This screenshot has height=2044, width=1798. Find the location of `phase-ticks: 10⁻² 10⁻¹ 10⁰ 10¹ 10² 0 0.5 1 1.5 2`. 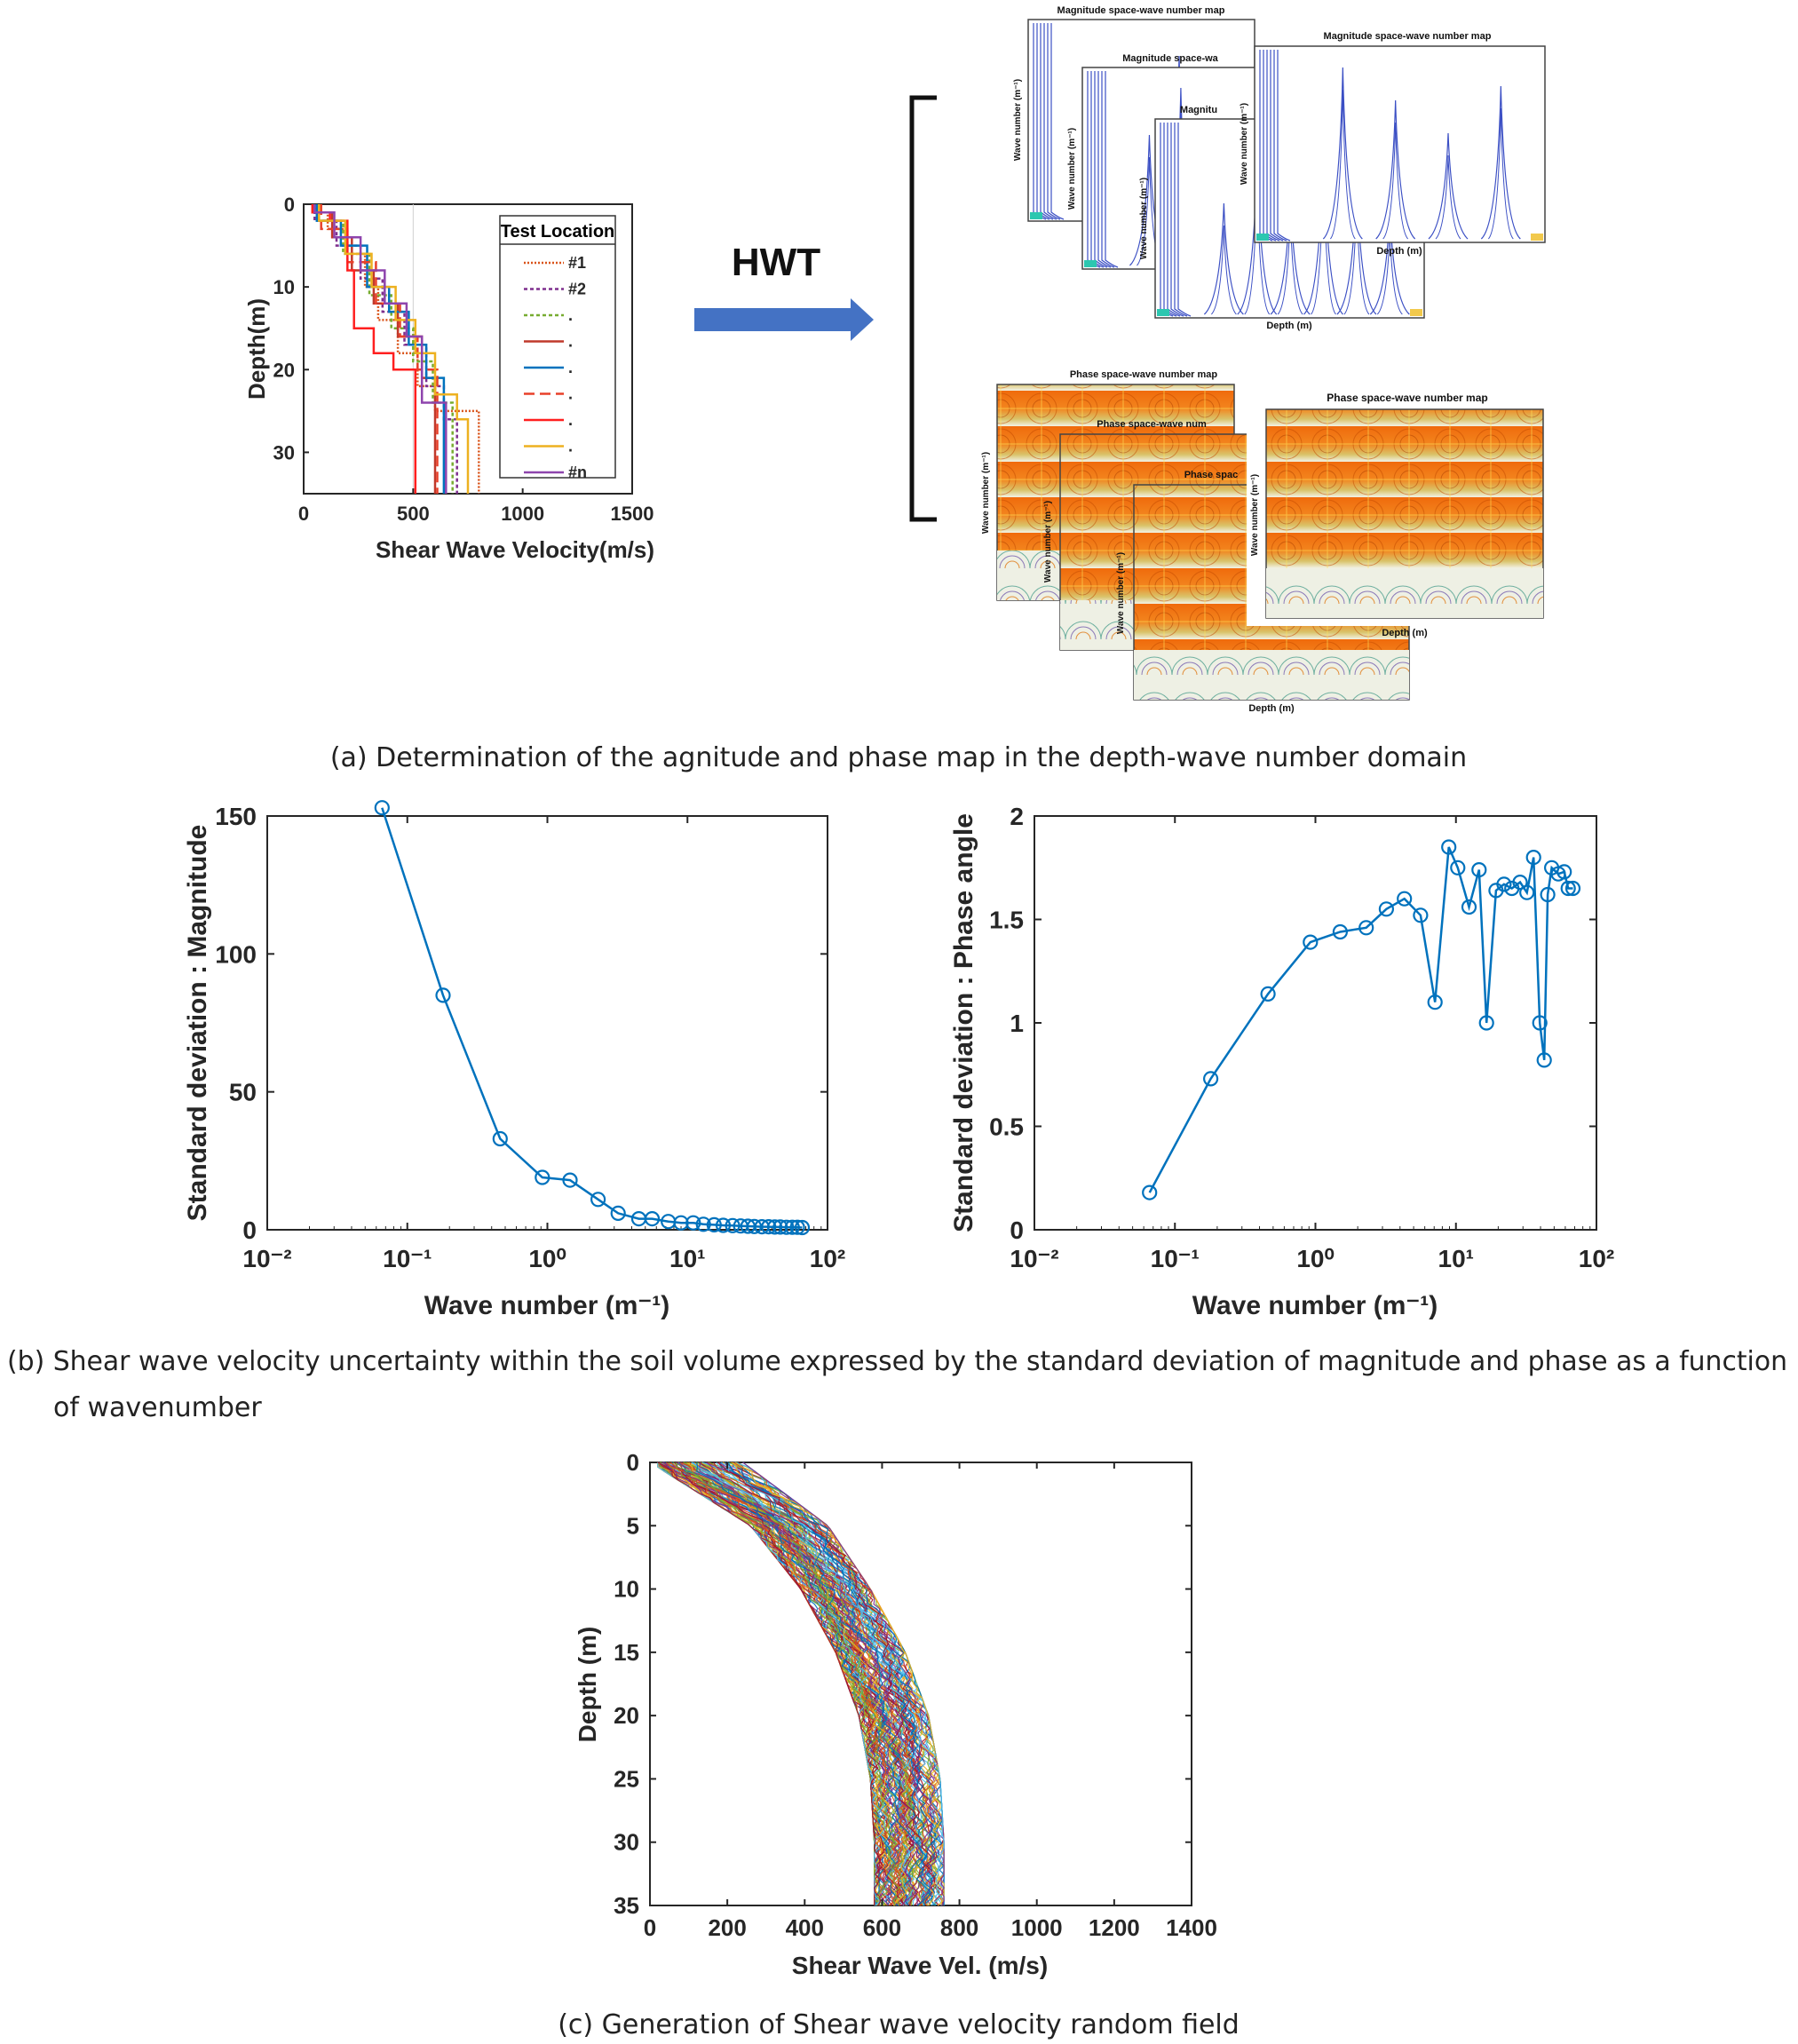

phase-ticks: 10⁻² 10⁻¹ 10⁰ 10¹ 10² 0 0.5 1 1.5 2 is located at coordinates (1301, 1037).